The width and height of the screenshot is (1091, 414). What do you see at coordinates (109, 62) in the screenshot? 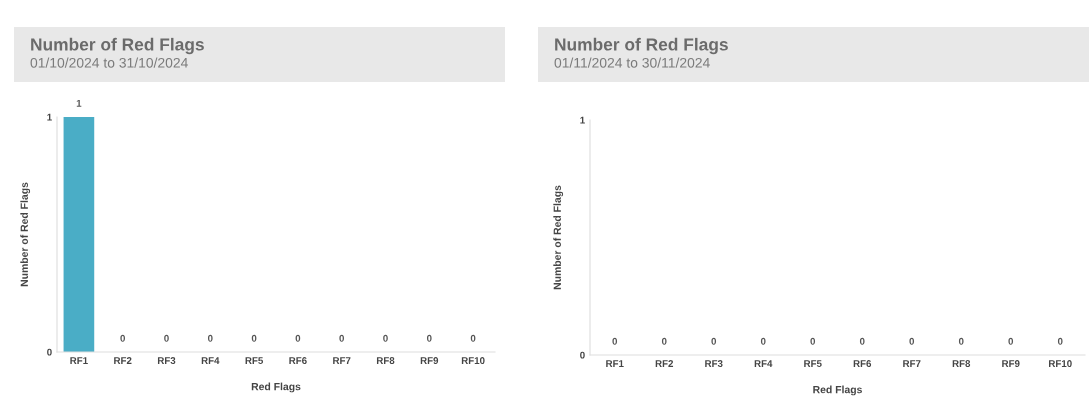
I see `chart-subtitle: 01/10/2024 to 31/10/2024` at bounding box center [109, 62].